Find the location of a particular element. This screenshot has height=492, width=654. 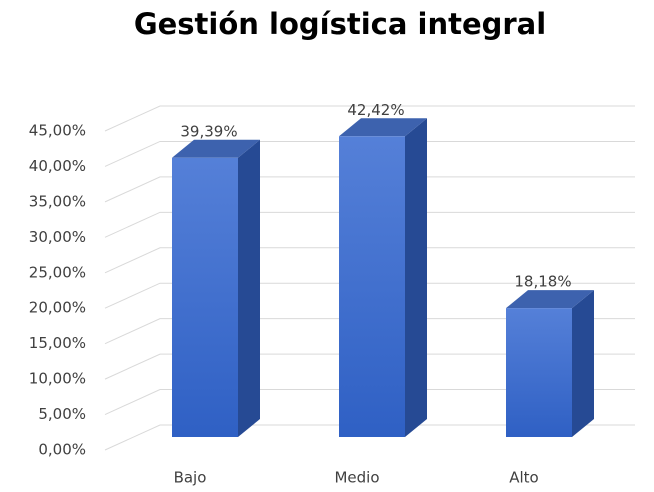

y-tick-label: 0,00% is located at coordinates (62, 450).